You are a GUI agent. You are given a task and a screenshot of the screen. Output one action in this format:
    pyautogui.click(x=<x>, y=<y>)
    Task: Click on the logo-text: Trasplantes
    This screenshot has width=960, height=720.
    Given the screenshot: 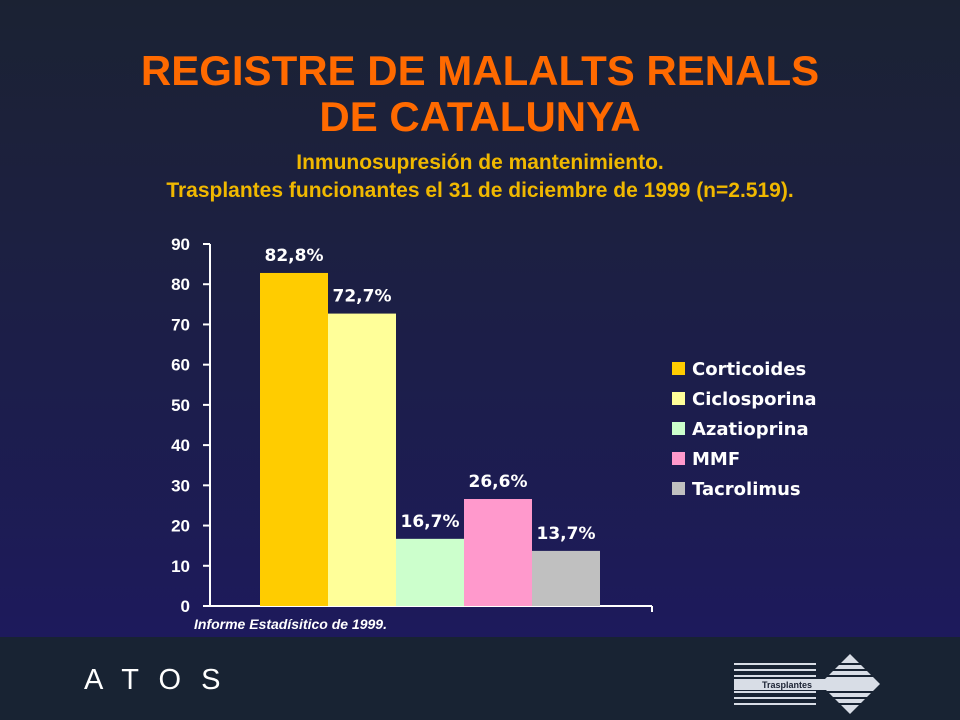 What is the action you would take?
    pyautogui.click(x=787, y=685)
    